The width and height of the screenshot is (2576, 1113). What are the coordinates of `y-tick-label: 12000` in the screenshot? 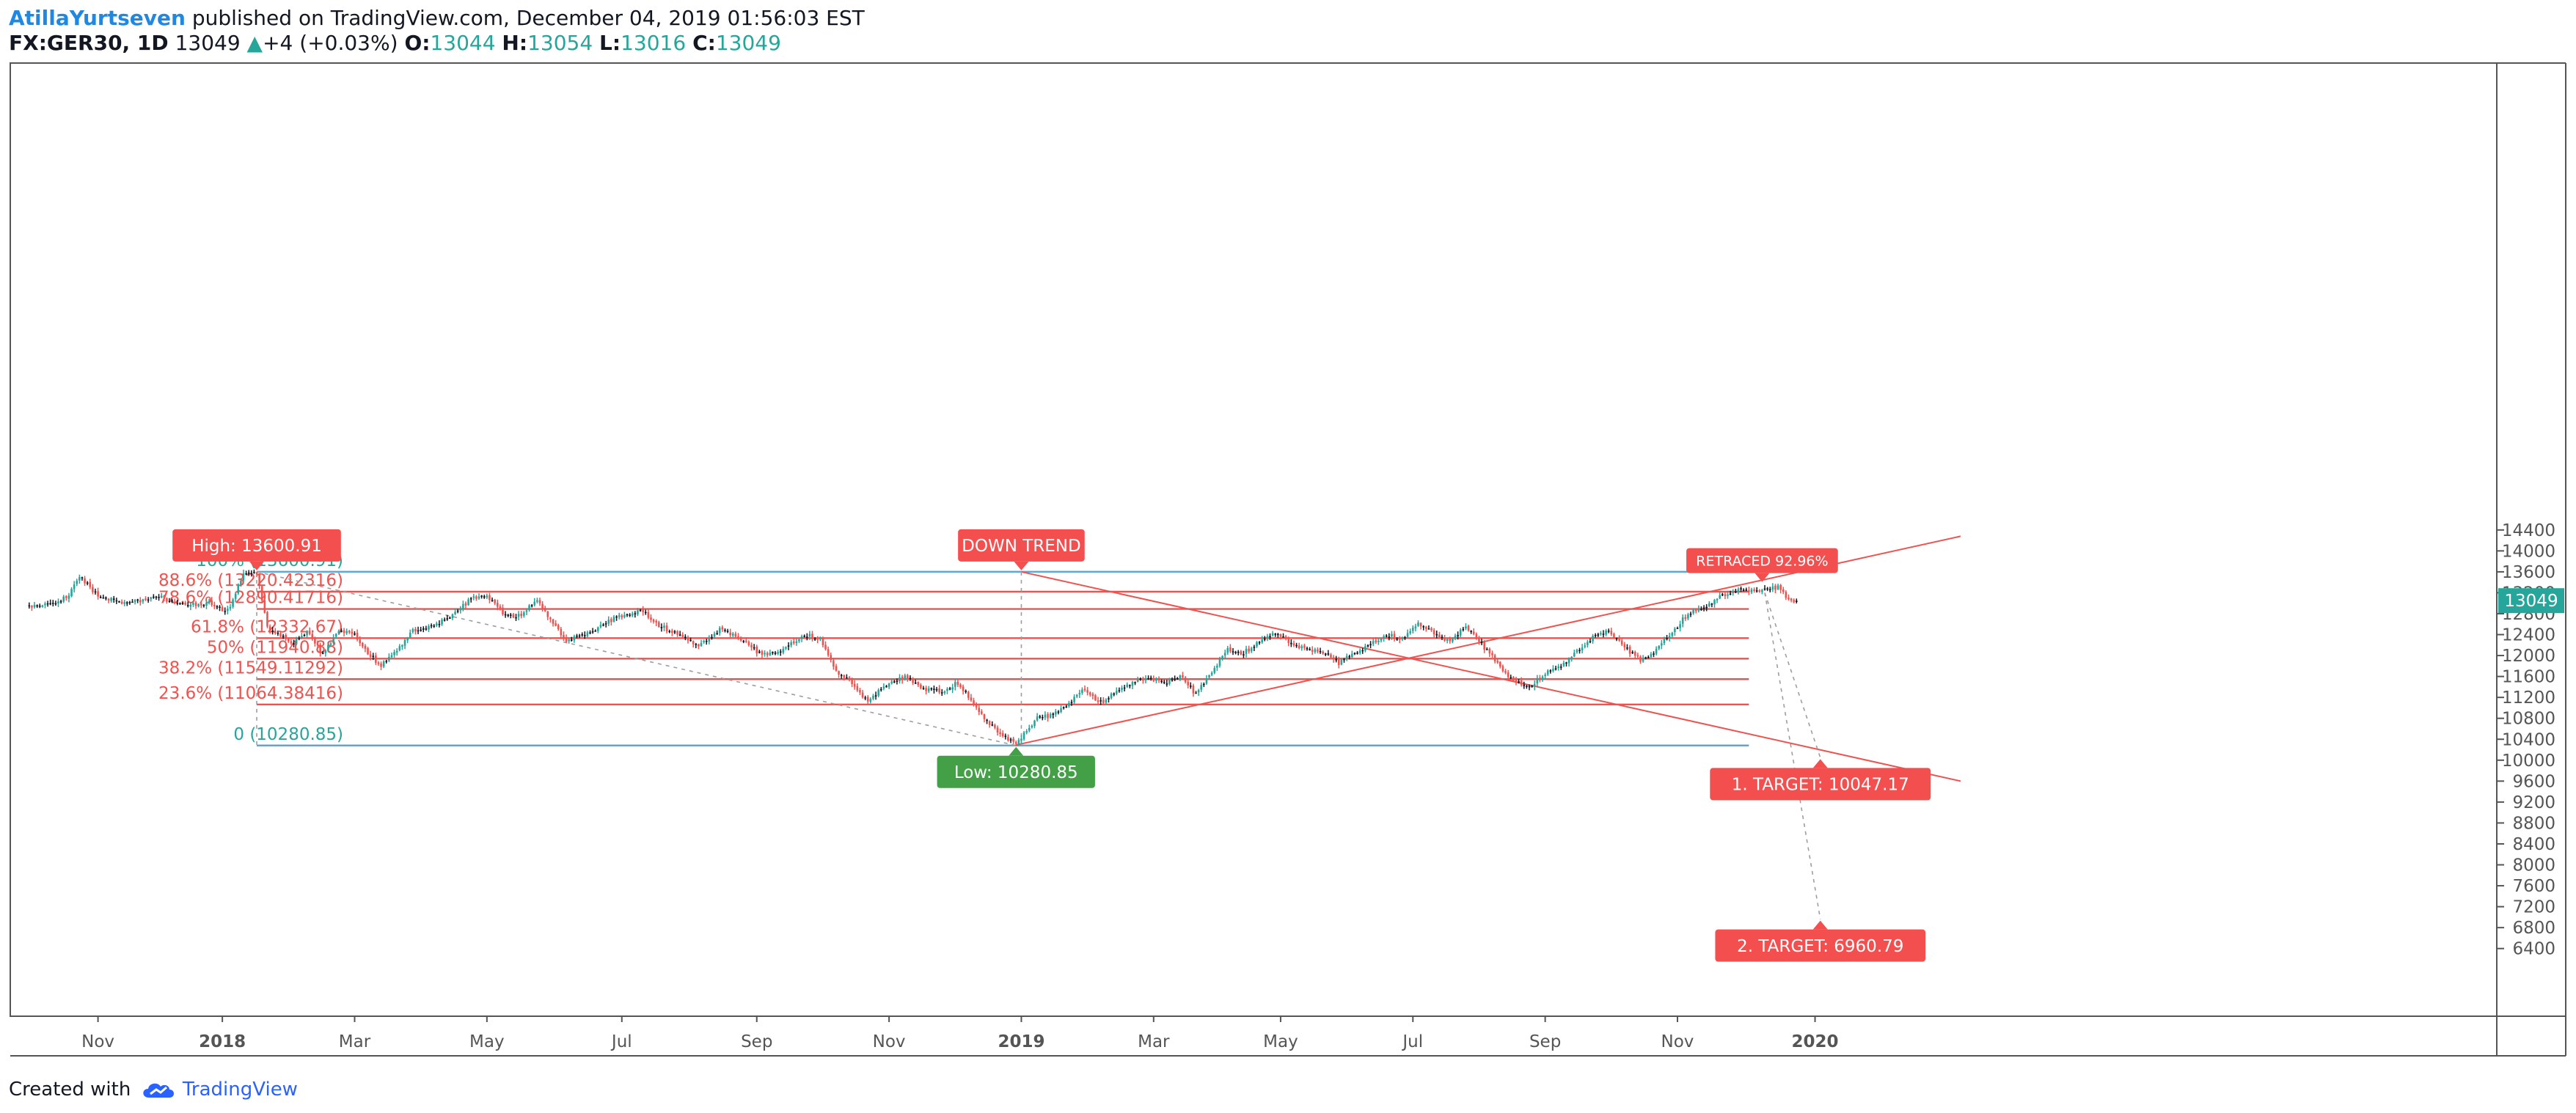 It's located at (2528, 656).